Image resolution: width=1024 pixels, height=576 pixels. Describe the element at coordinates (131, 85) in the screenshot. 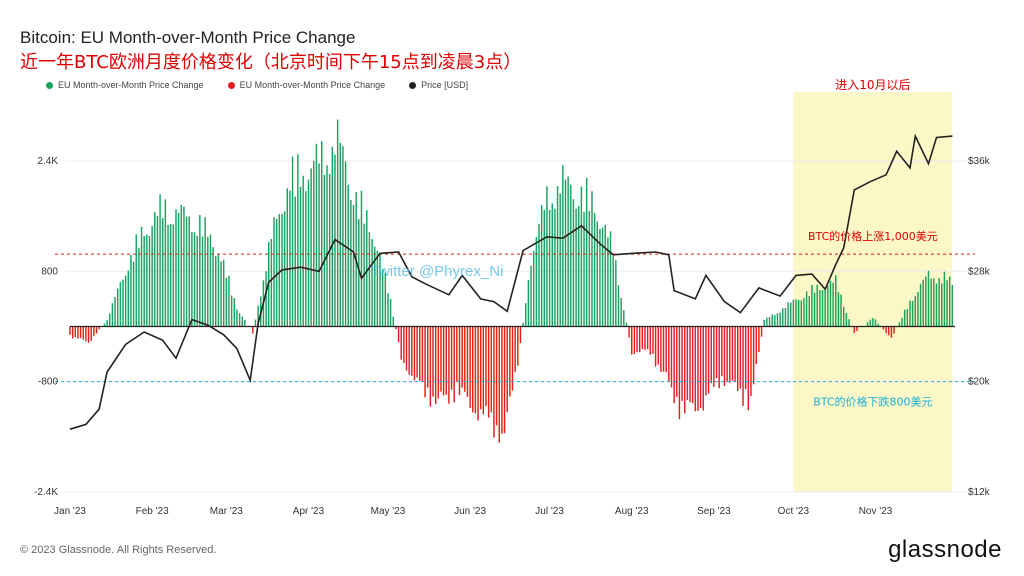

I see `legend-label-positive: EU Month-over-Month Price Change` at that location.